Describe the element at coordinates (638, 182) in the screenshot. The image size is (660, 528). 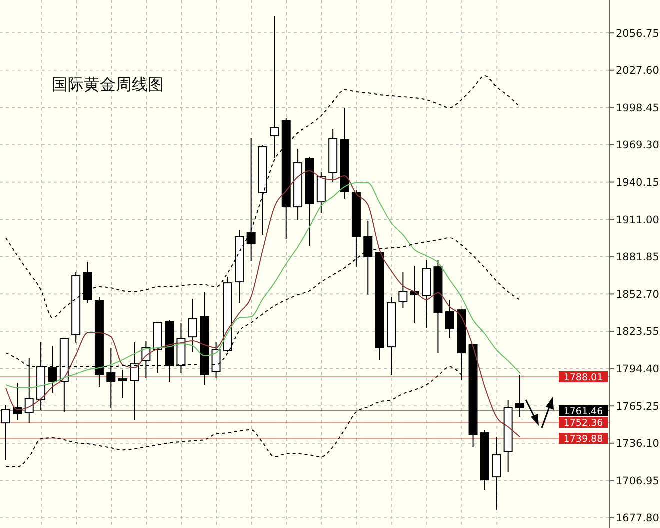
I see `y-tick-label: 1940.15` at that location.